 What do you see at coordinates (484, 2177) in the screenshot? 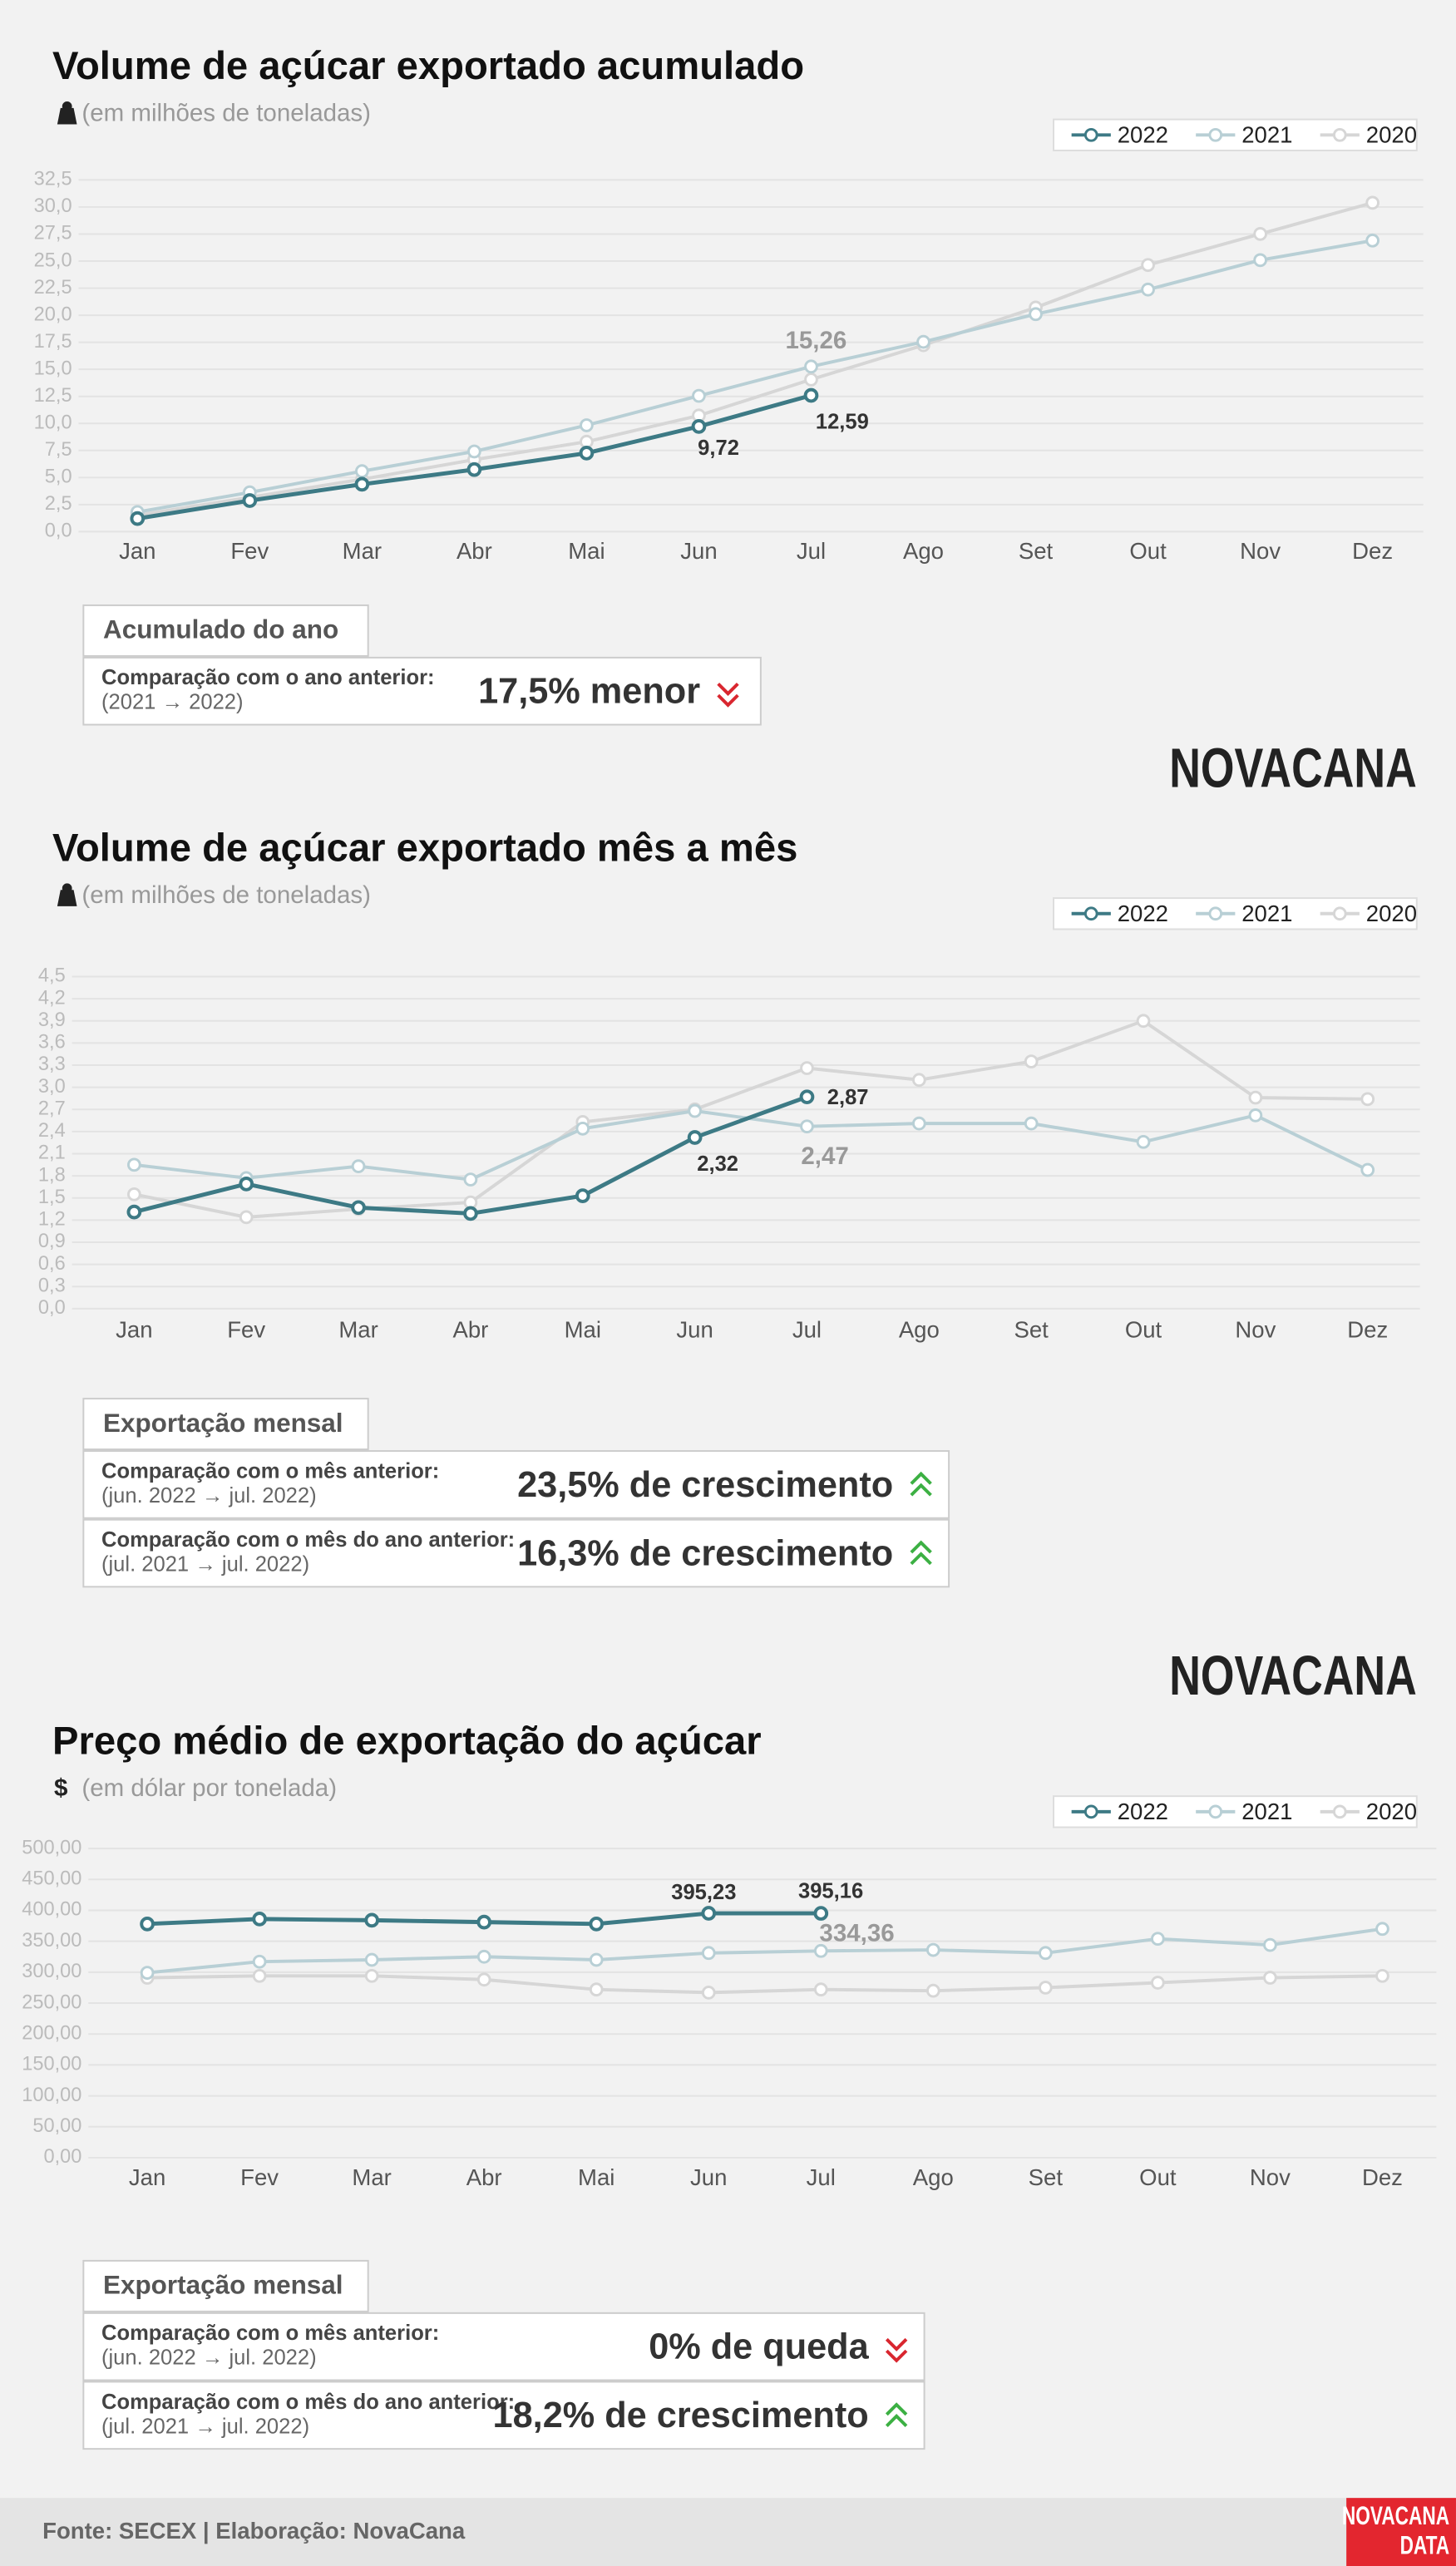
I see `x-tick-label: Abr` at bounding box center [484, 2177].